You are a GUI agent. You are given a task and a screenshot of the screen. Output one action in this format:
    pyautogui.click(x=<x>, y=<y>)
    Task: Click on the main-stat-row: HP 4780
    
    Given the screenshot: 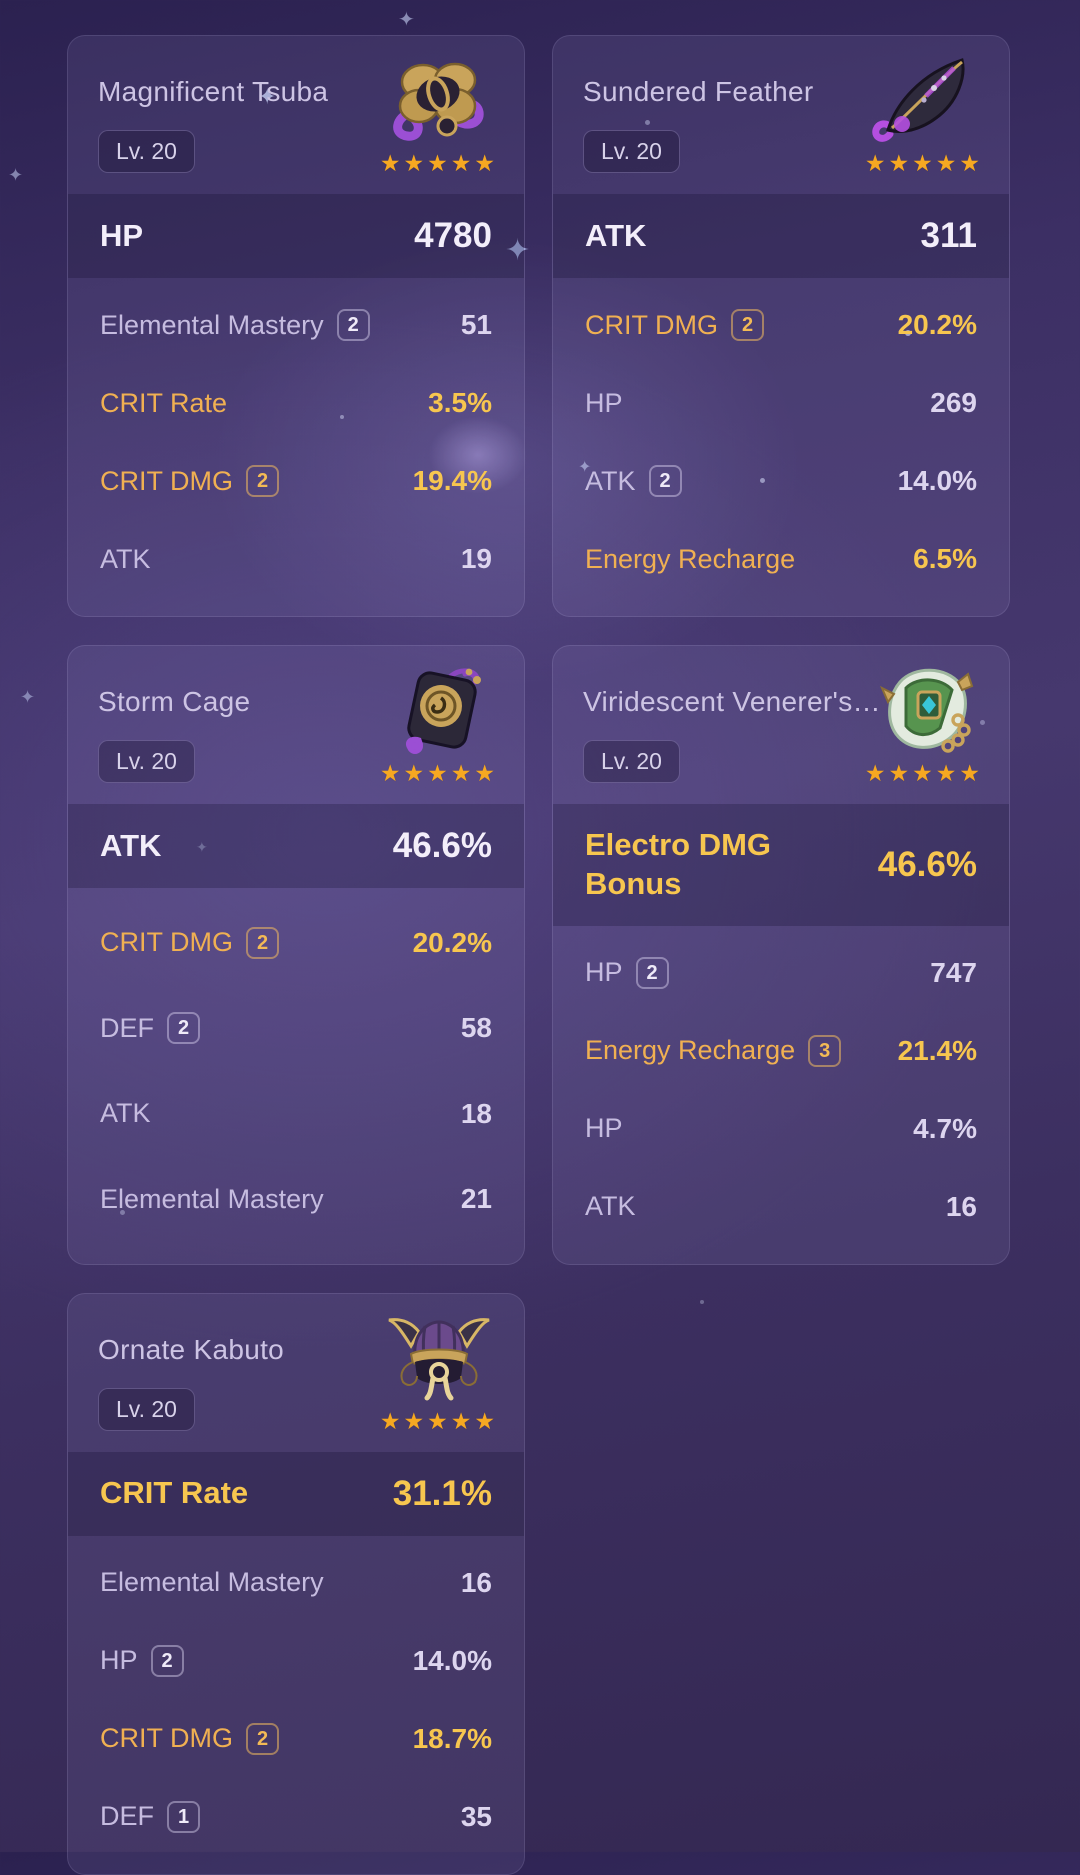 What is the action you would take?
    pyautogui.click(x=296, y=236)
    